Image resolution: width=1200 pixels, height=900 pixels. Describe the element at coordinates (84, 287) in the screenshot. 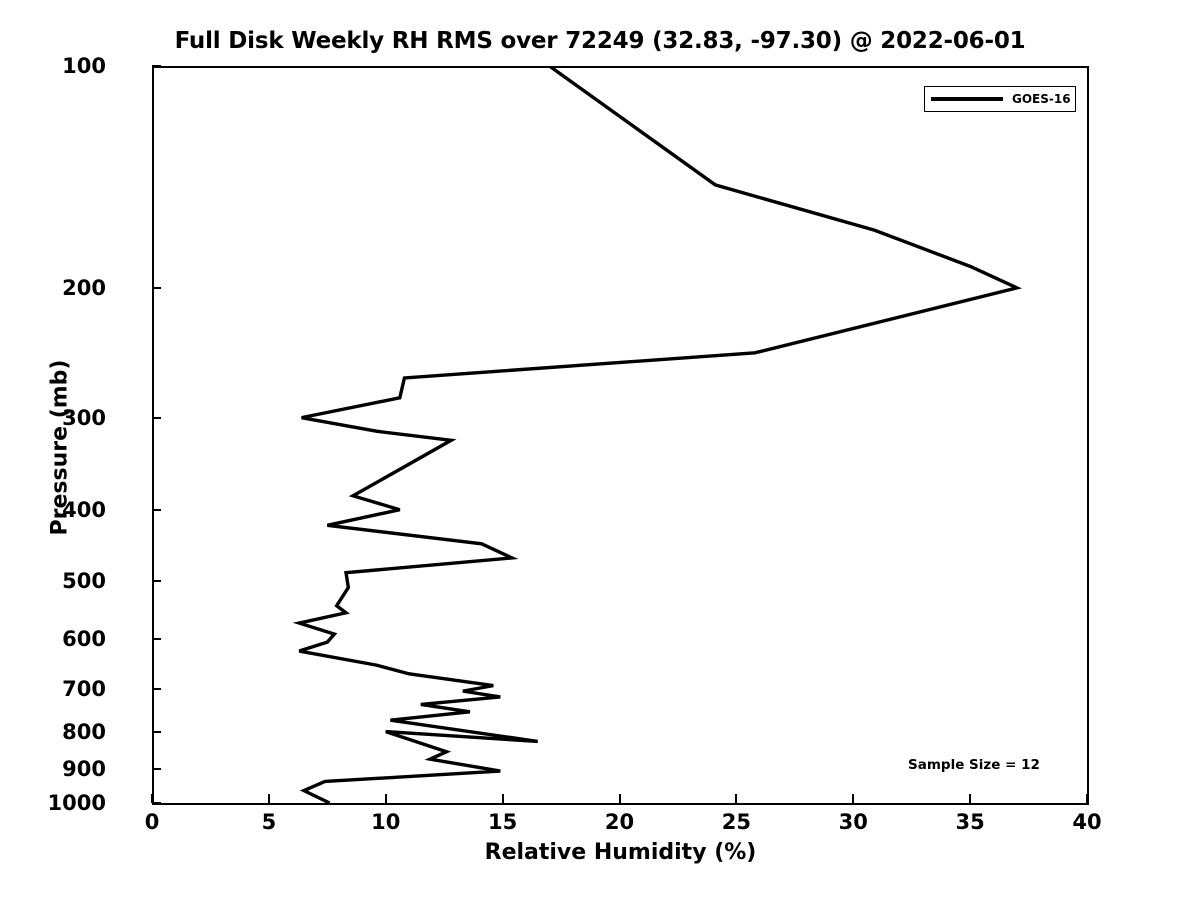

I see `y-tick-label-200: 200` at that location.